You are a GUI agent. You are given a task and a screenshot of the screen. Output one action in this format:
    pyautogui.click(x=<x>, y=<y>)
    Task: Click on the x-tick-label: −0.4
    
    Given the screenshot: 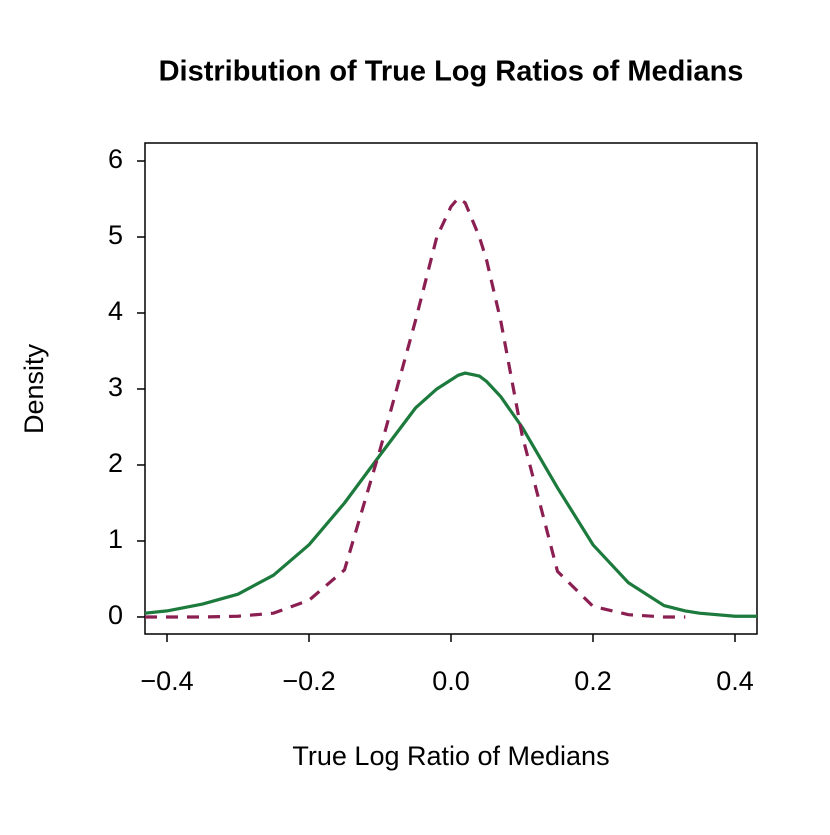 What is the action you would take?
    pyautogui.click(x=166, y=681)
    